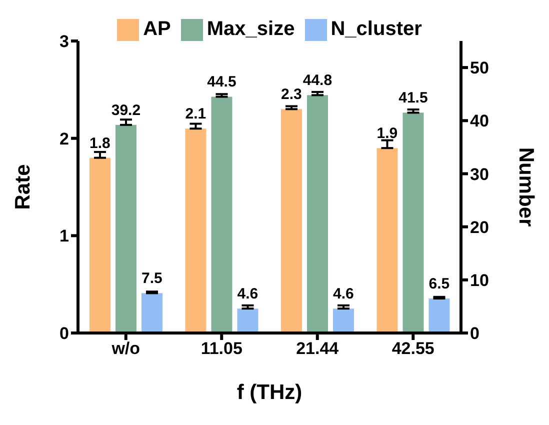 The height and width of the screenshot is (425, 549). What do you see at coordinates (479, 227) in the screenshot?
I see `y2-tick-label: 20` at bounding box center [479, 227].